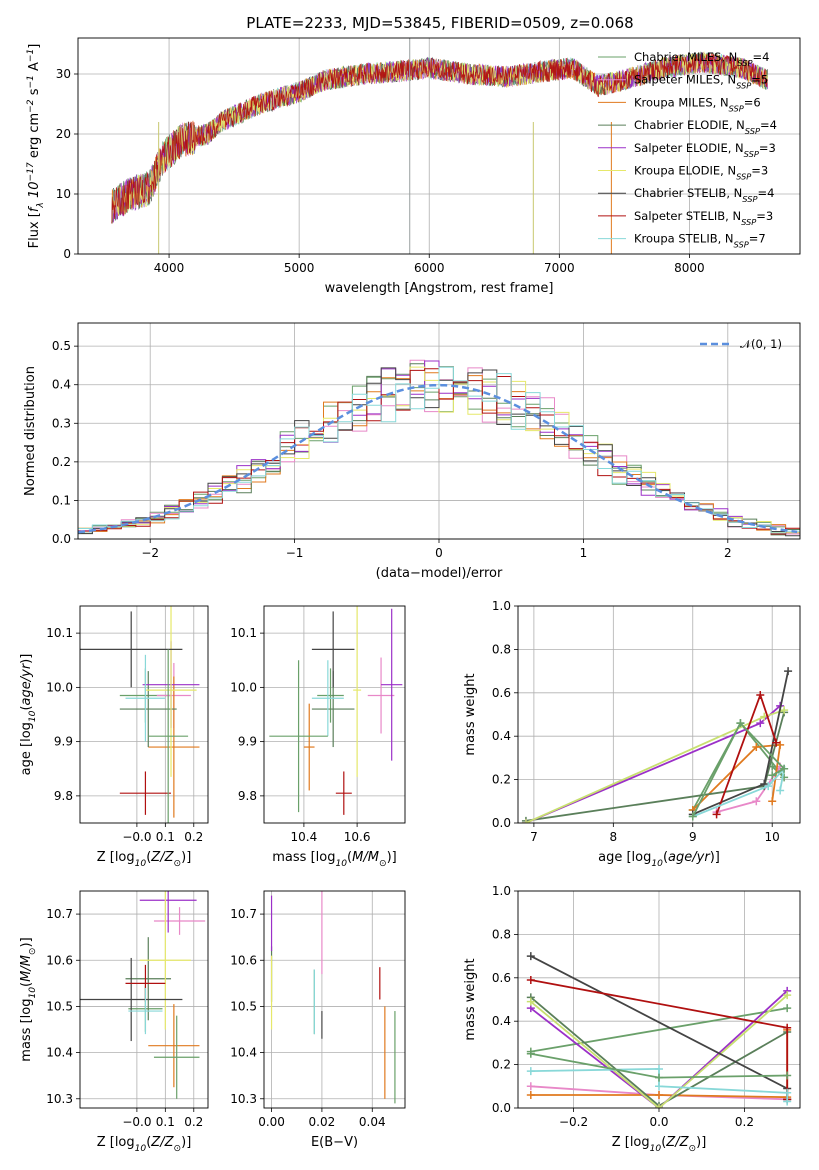 This screenshot has width=819, height=1170. Describe the element at coordinates (334, 859) in the screenshot. I see `age_vs_mass-xlabel: mass [log10(M/M⊙)]` at that location.